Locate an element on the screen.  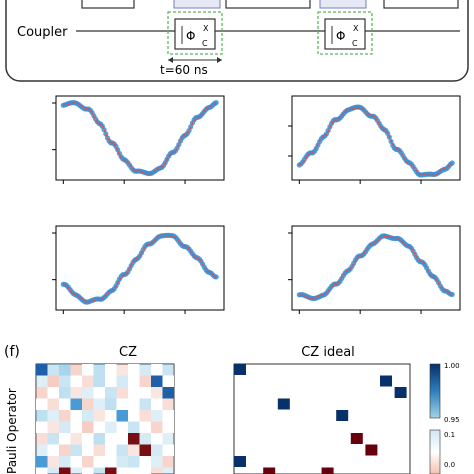
heatmap-cz-ideal is located at coordinates (322, 418).